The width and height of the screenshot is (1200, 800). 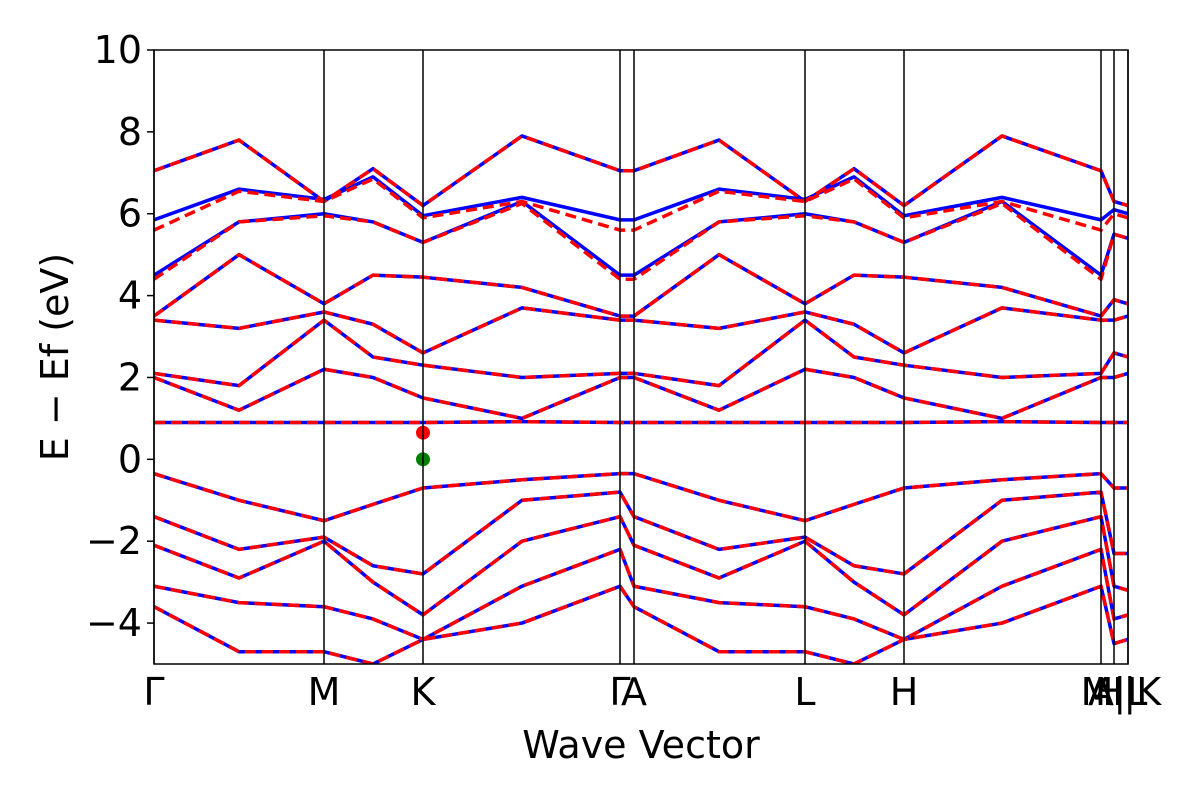 What do you see at coordinates (130, 296) in the screenshot?
I see `y-tick-label: 4` at bounding box center [130, 296].